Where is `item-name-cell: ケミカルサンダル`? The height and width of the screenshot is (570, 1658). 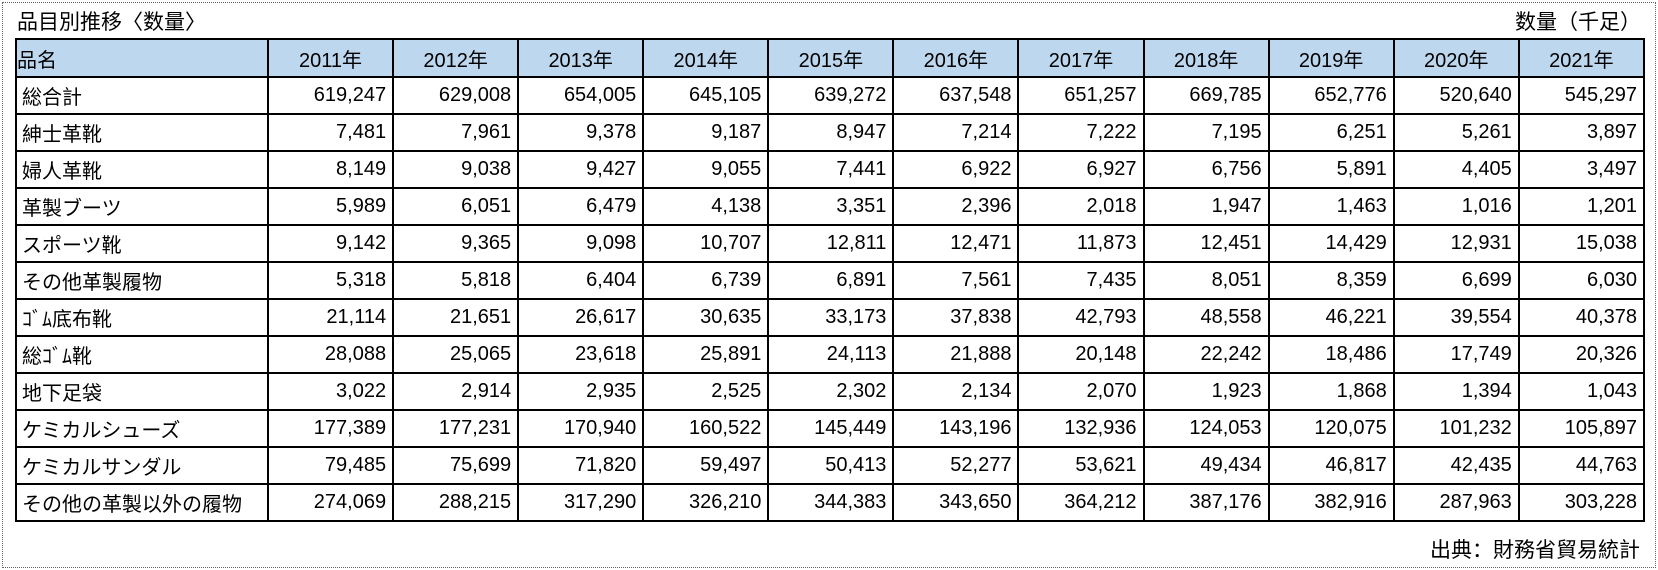
item-name-cell: ケミカルサンダル is located at coordinates (142, 465).